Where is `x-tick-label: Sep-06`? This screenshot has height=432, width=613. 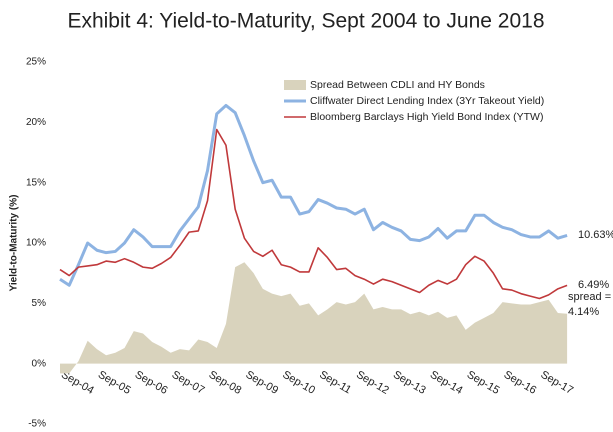
x-tick-label: Sep-06 is located at coordinates (151, 383).